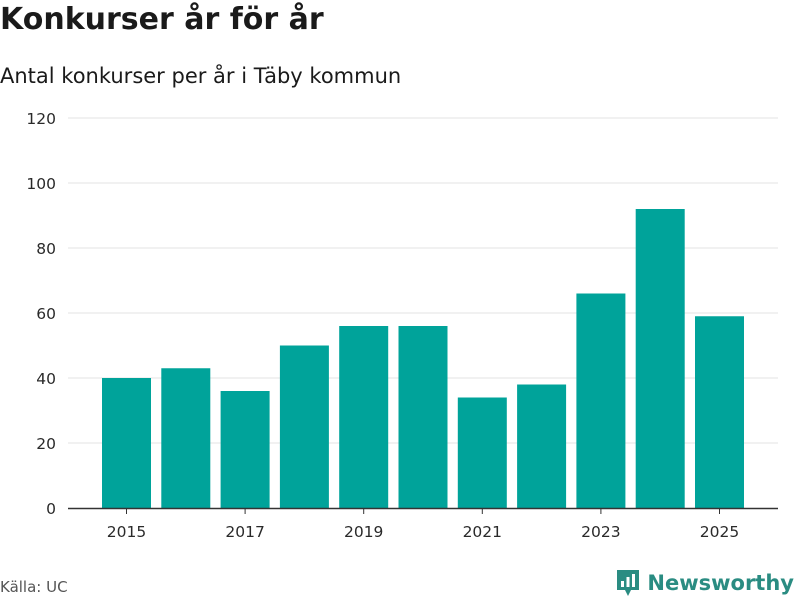 This screenshot has width=800, height=600. Describe the element at coordinates (51, 509) in the screenshot. I see `y-tick-label: 0` at that location.